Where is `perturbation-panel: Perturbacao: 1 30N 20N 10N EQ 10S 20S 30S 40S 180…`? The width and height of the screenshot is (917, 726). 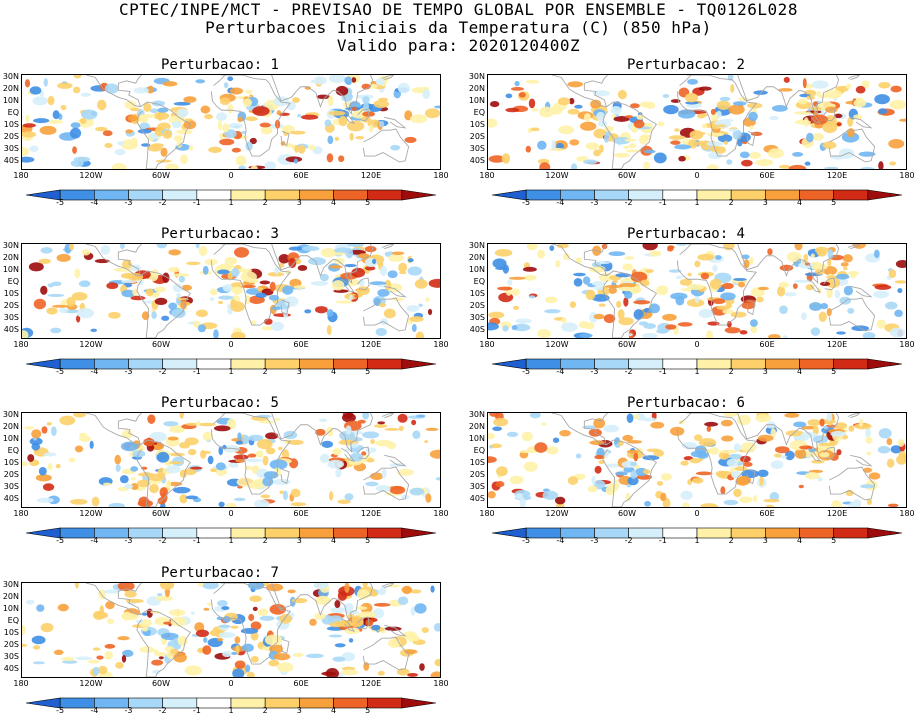 perturbation-panel: Perturbacao: 1 30N 20N 10N EQ 10S 20S 30S 40S 180… is located at coordinates (224, 138).